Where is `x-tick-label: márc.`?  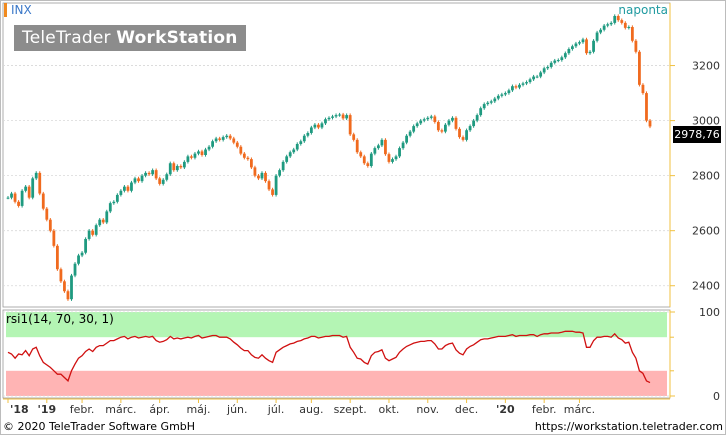 x-tick-label: márc. is located at coordinates (120, 409).